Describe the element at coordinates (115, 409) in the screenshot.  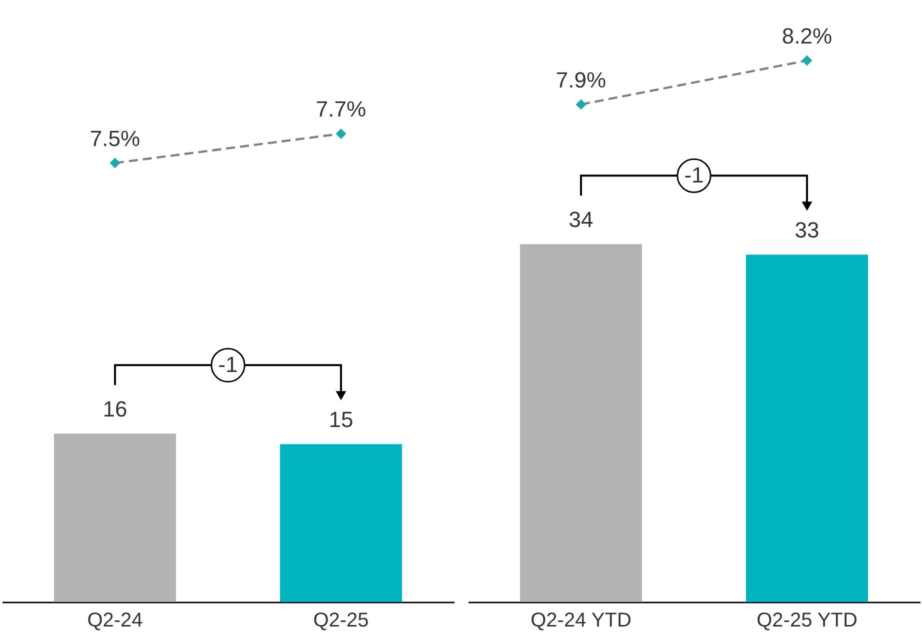
I see `data-label: 16` at that location.